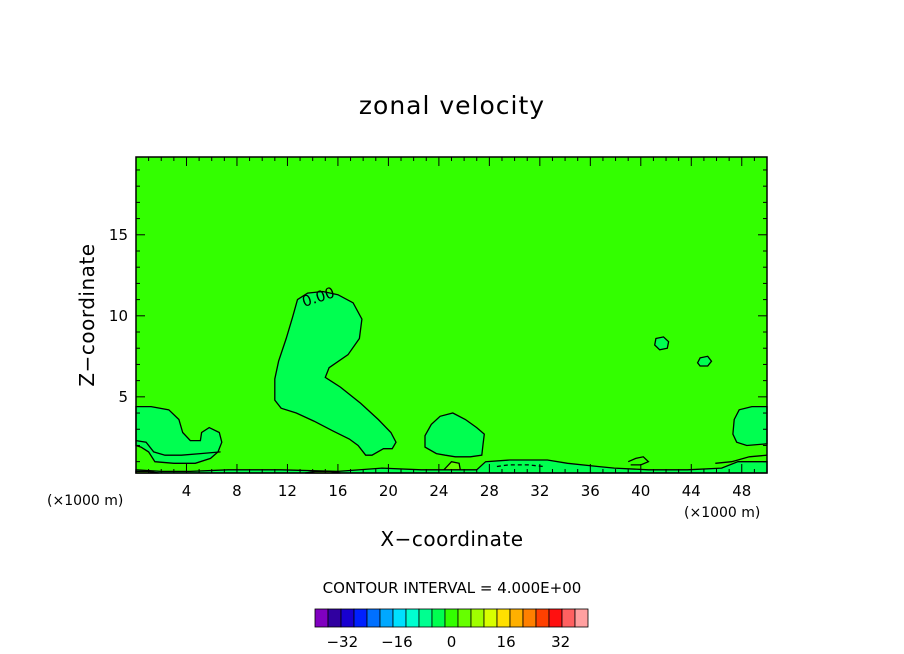  Describe the element at coordinates (179, 434) in the screenshot. I see `left-low-negative` at that location.